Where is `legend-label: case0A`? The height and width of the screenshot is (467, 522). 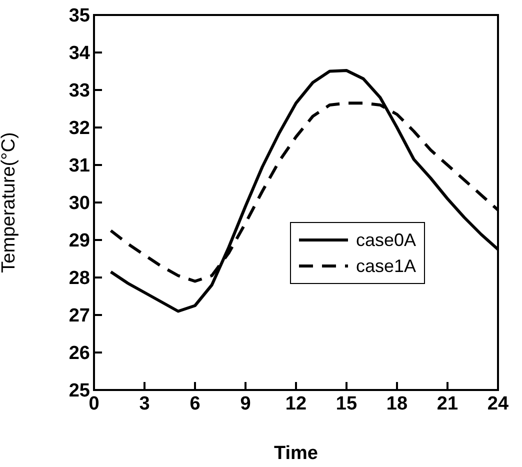 legend-label: case0A is located at coordinates (386, 240).